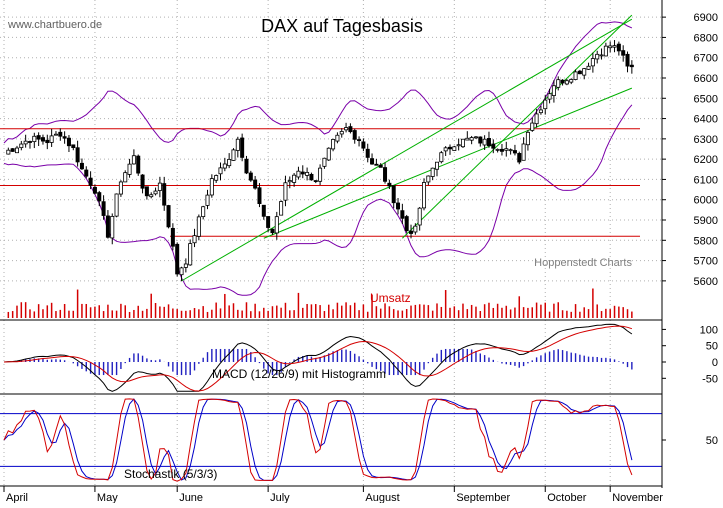  I want to click on price-tick-label: 5900, so click(706, 221).